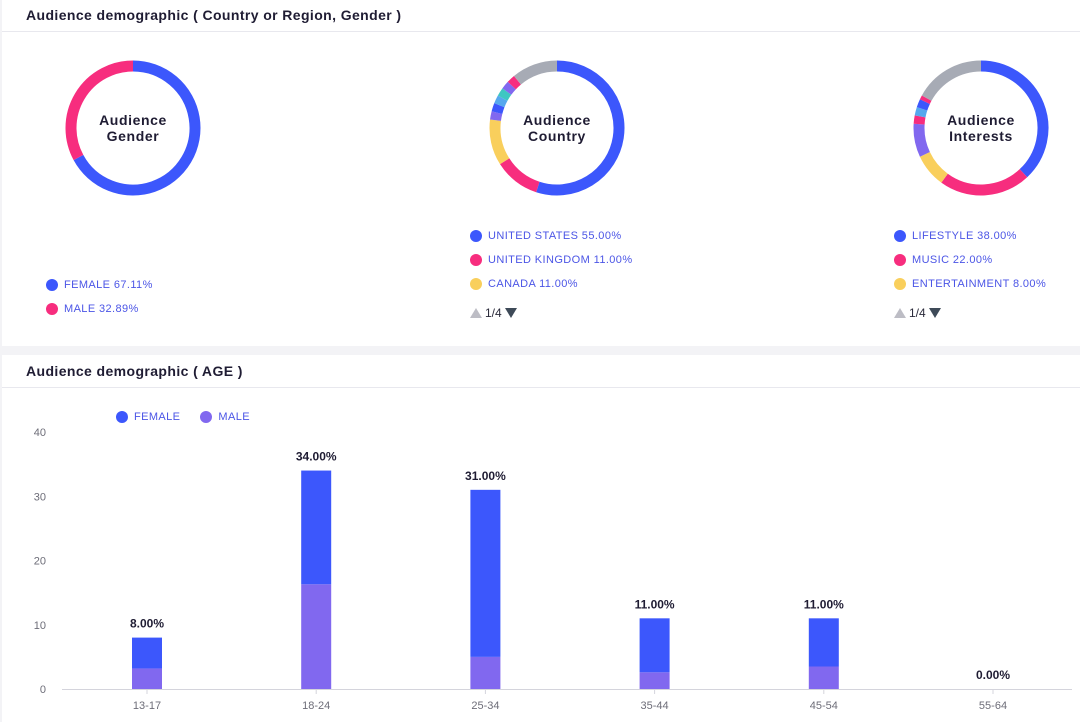  I want to click on legend-item: MALE, so click(225, 417).